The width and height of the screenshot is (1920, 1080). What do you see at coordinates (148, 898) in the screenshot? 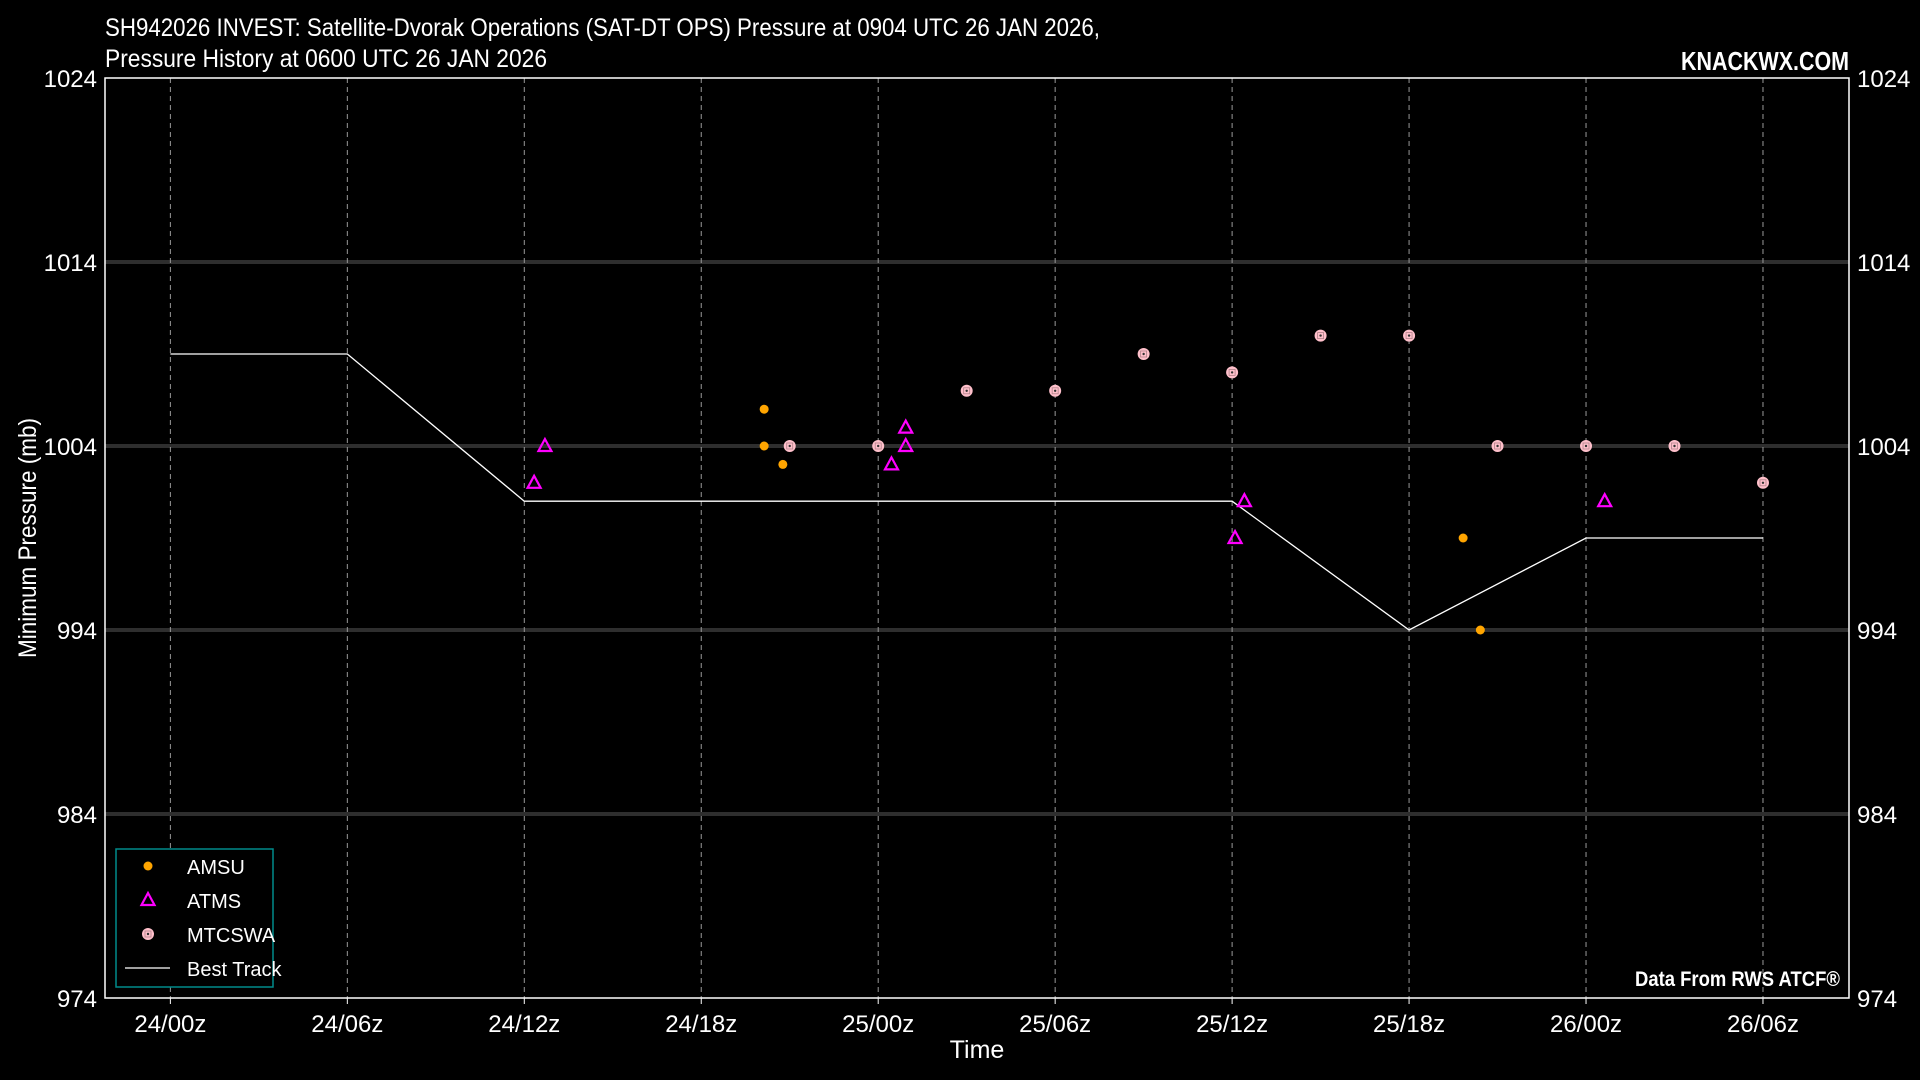
I see `legend-atms-swatch` at bounding box center [148, 898].